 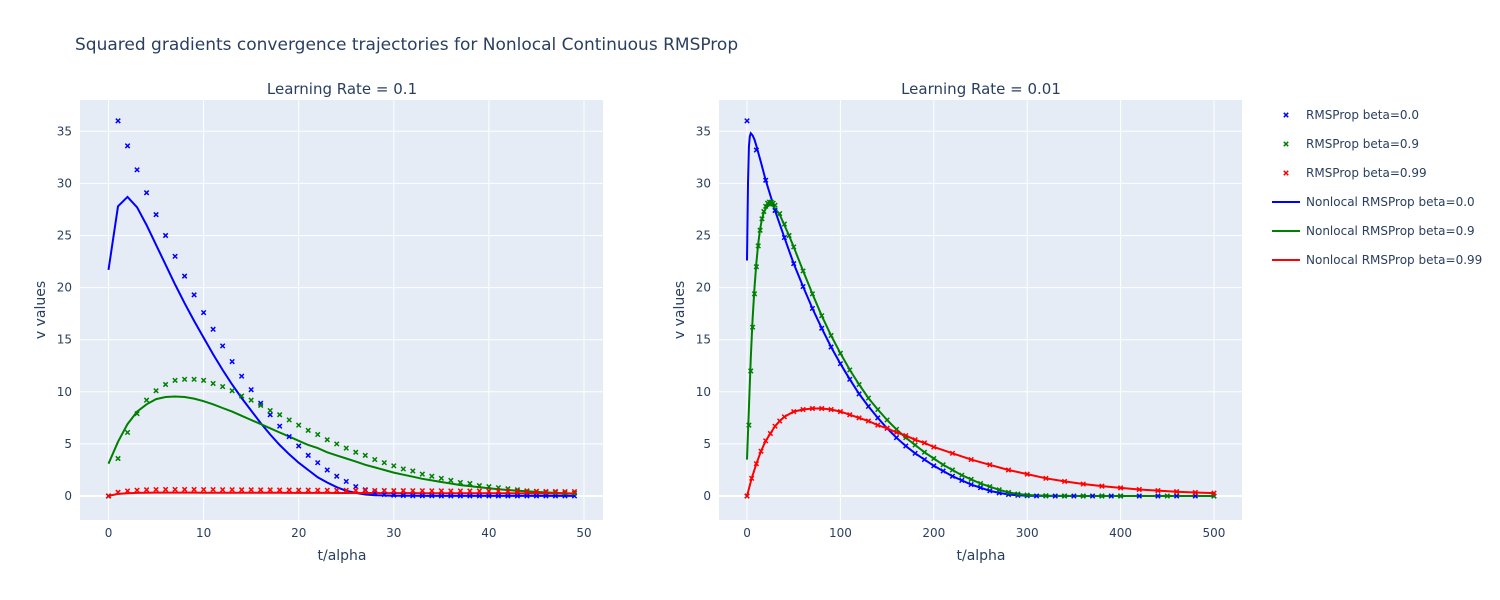 What do you see at coordinates (1373, 202) in the screenshot?
I see `legend-item: Nonlocal RMSProp beta=0.0` at bounding box center [1373, 202].